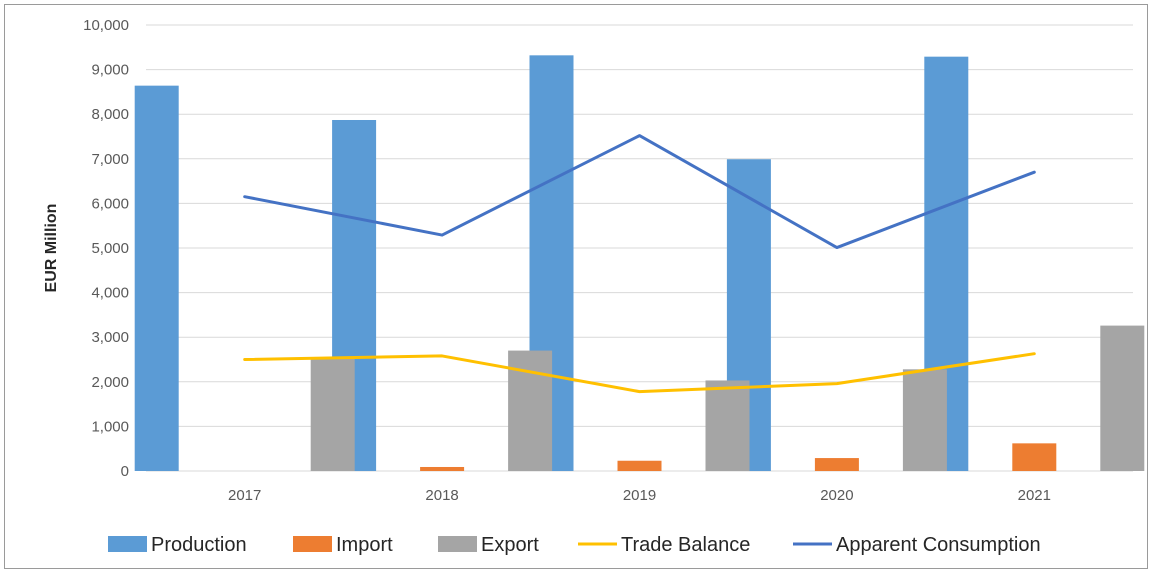  Describe the element at coordinates (244, 495) in the screenshot. I see `x-tick-label: 2017` at that location.